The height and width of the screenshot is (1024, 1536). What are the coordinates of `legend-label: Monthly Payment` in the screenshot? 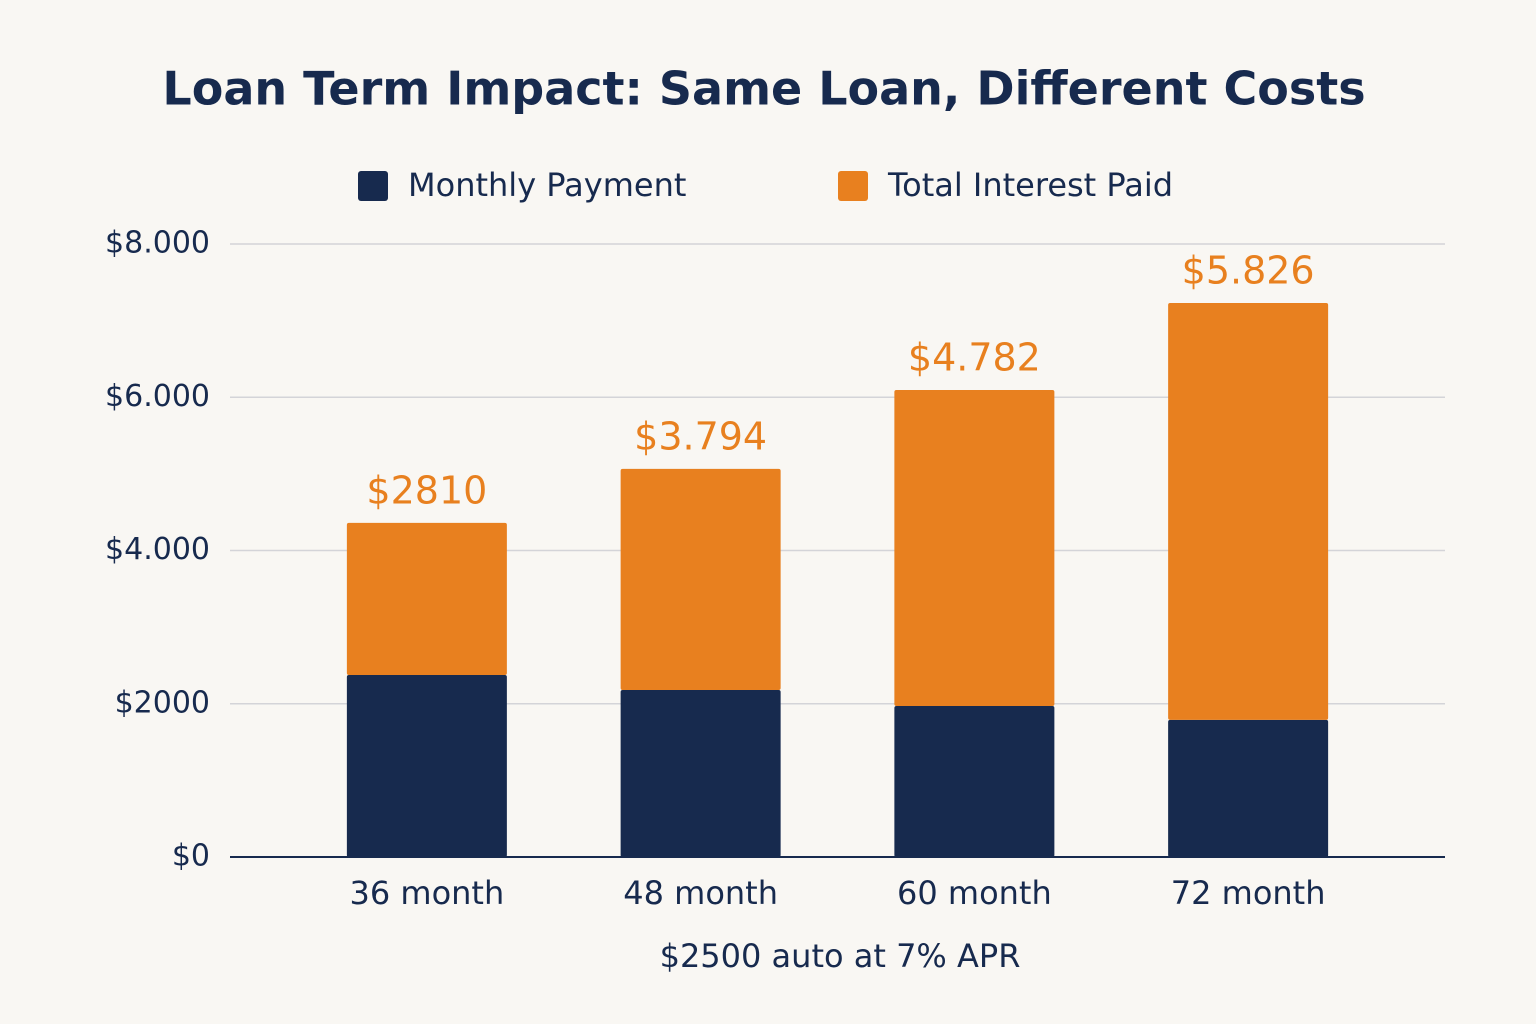 It's located at (547, 185).